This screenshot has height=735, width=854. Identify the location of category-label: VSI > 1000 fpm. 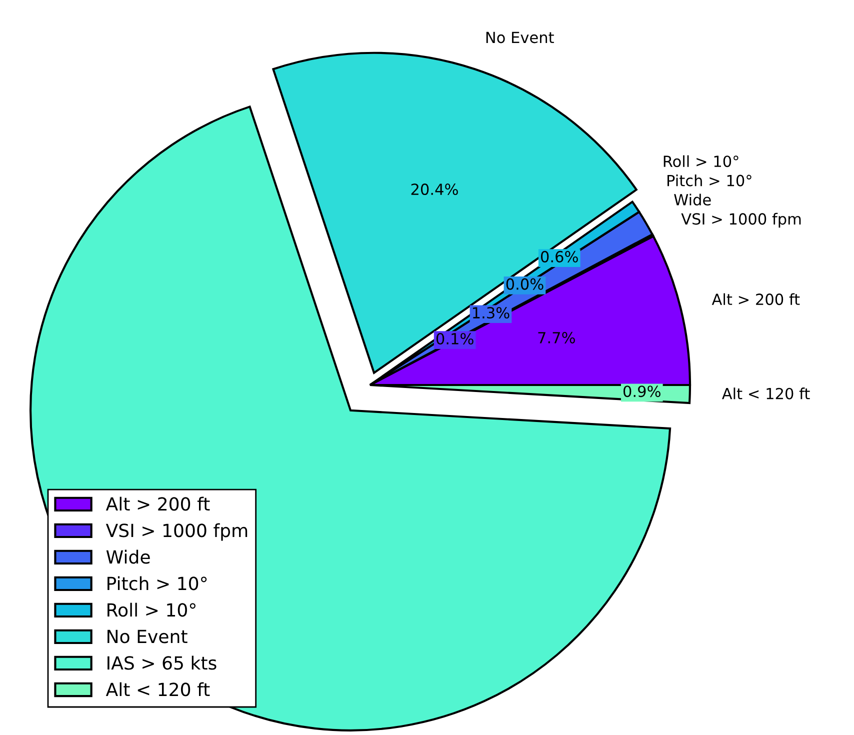
(741, 220).